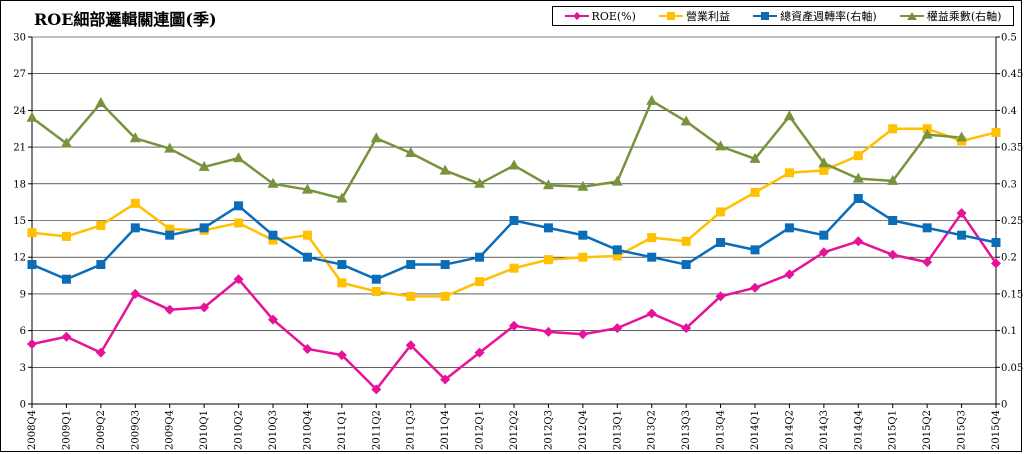 The width and height of the screenshot is (1024, 454). Describe the element at coordinates (342, 430) in the screenshot. I see `x-tick-label: 2011Q1` at that location.